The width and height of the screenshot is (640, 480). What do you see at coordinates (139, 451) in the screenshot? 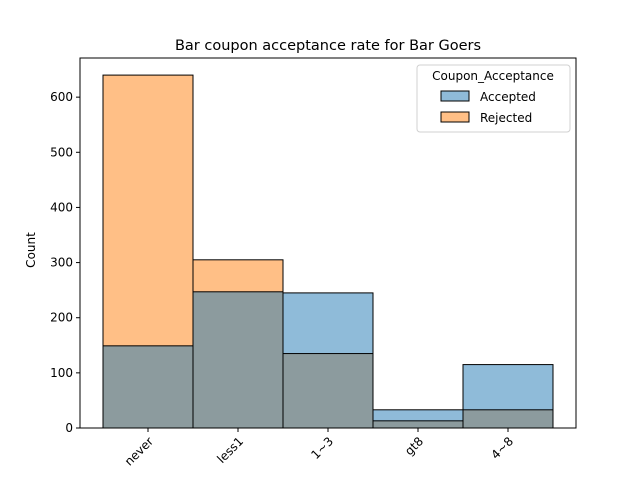
I see `x-tick-label-never: never` at bounding box center [139, 451].